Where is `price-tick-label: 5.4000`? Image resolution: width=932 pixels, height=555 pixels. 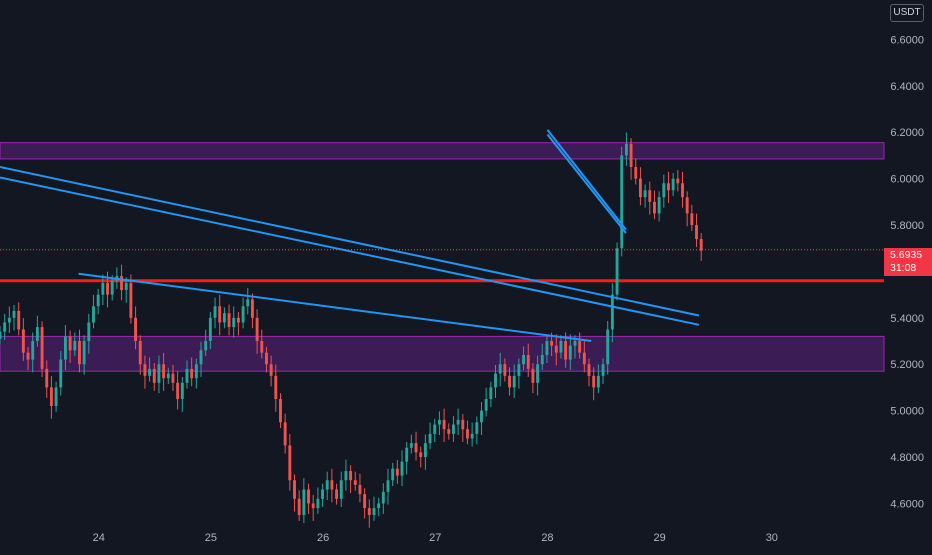
price-tick-label: 5.4000 is located at coordinates (907, 319).